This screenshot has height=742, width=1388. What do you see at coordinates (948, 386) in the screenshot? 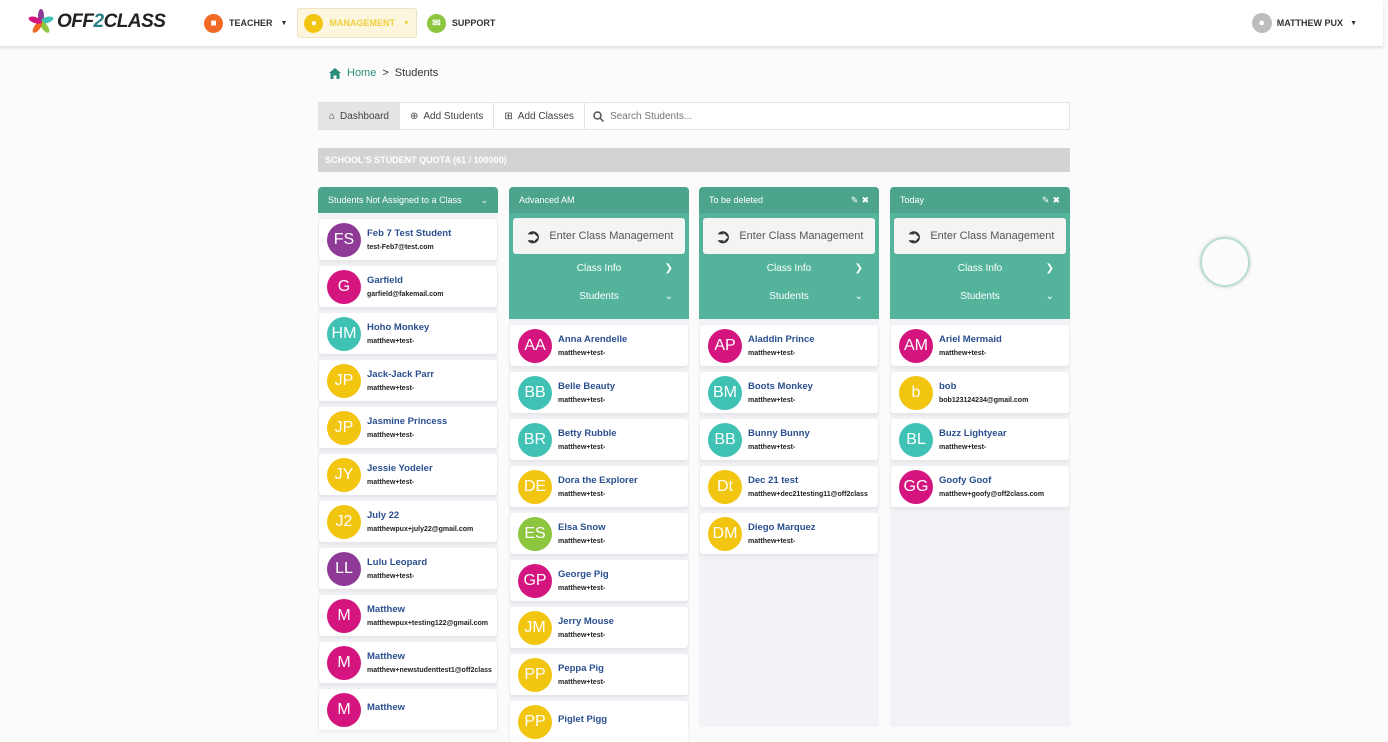
I see `student-name: bob` at bounding box center [948, 386].